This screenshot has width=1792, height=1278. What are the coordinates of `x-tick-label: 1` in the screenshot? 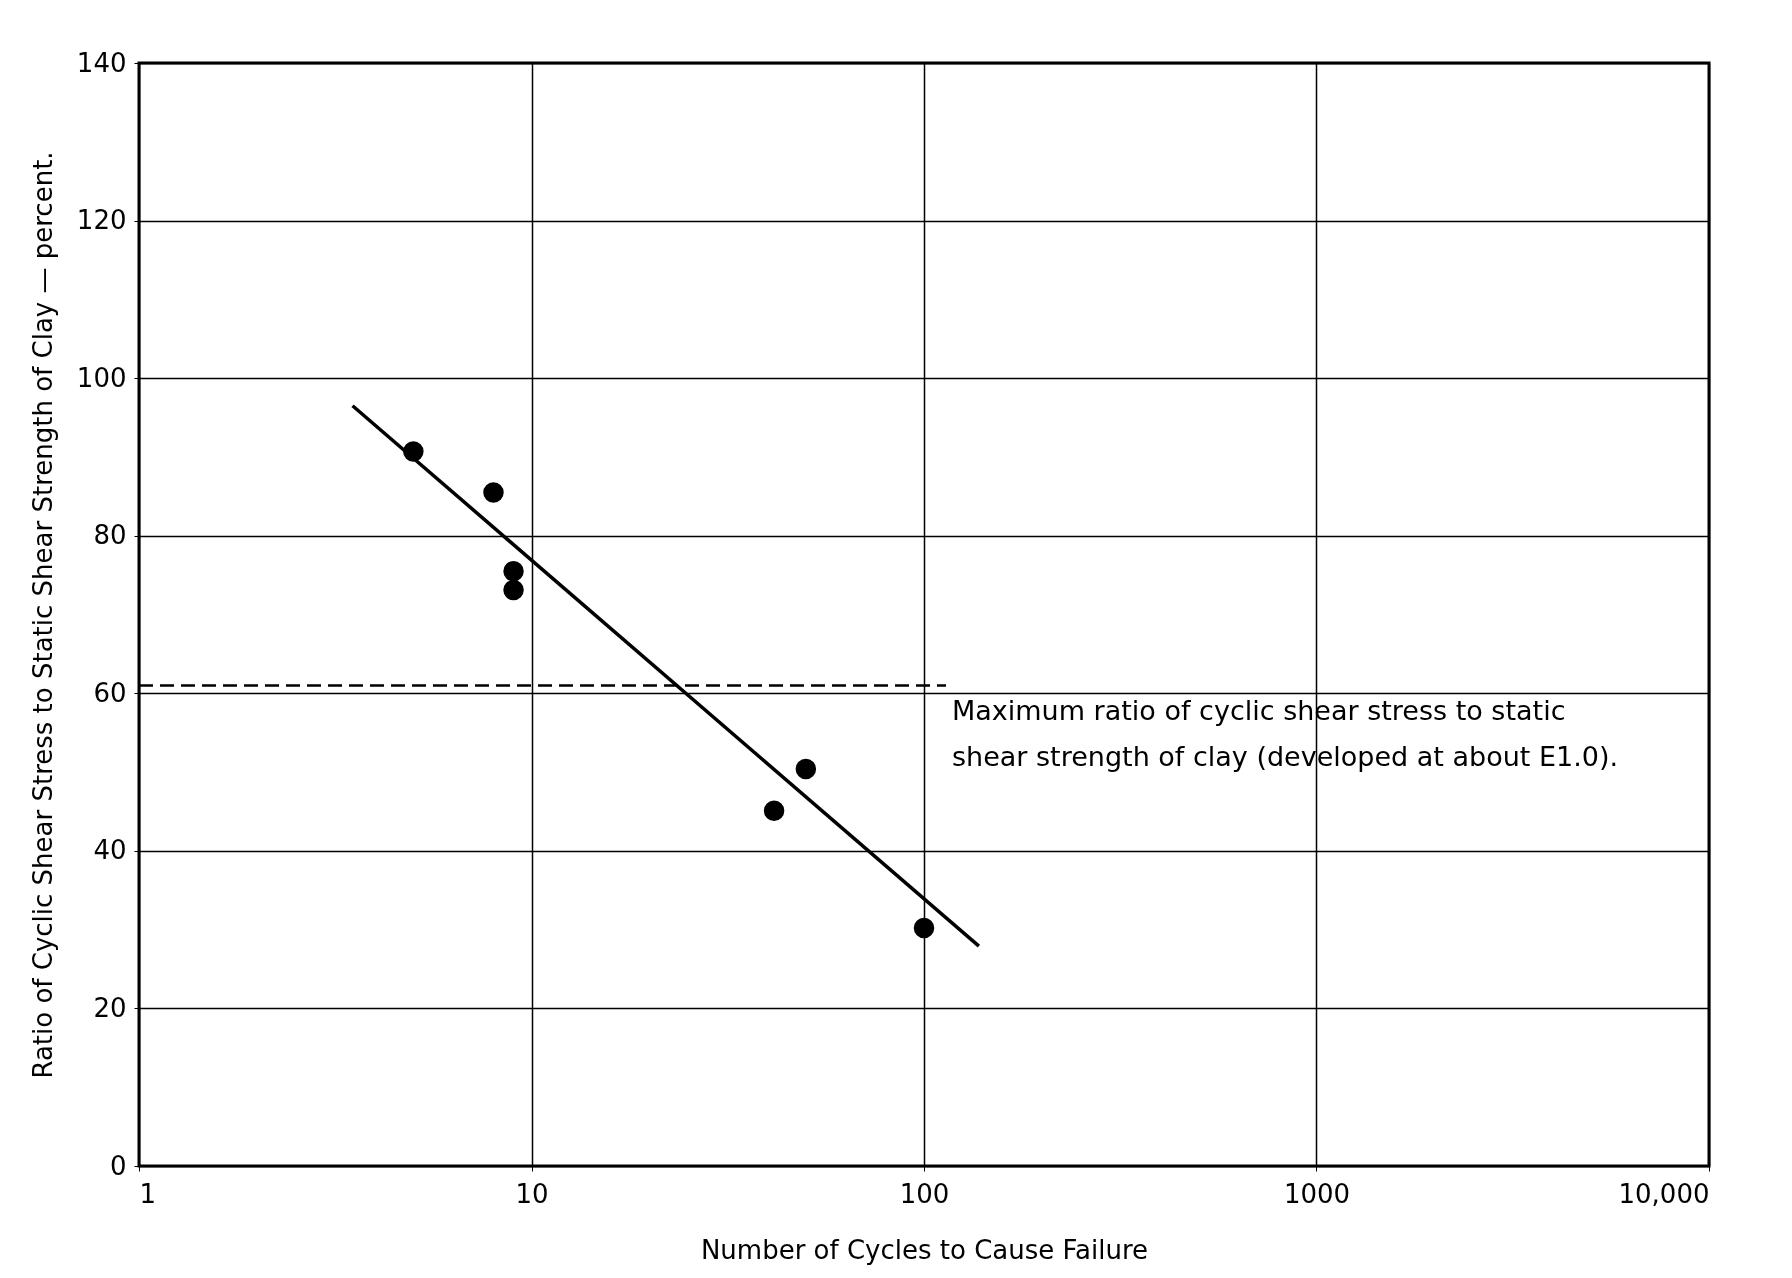 It's located at (148, 1193).